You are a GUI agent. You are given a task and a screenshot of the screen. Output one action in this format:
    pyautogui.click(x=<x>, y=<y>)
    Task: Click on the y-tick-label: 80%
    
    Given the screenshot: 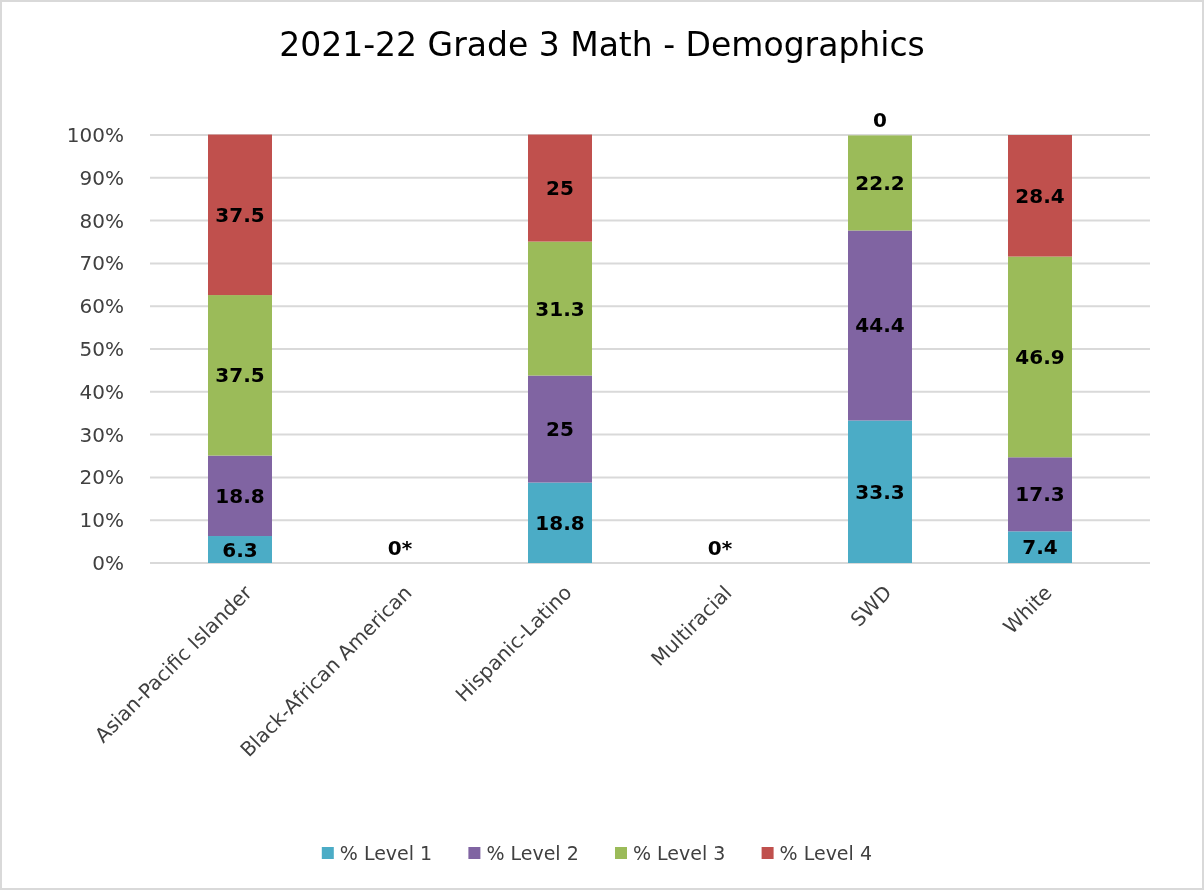 What is the action you would take?
    pyautogui.click(x=101, y=220)
    